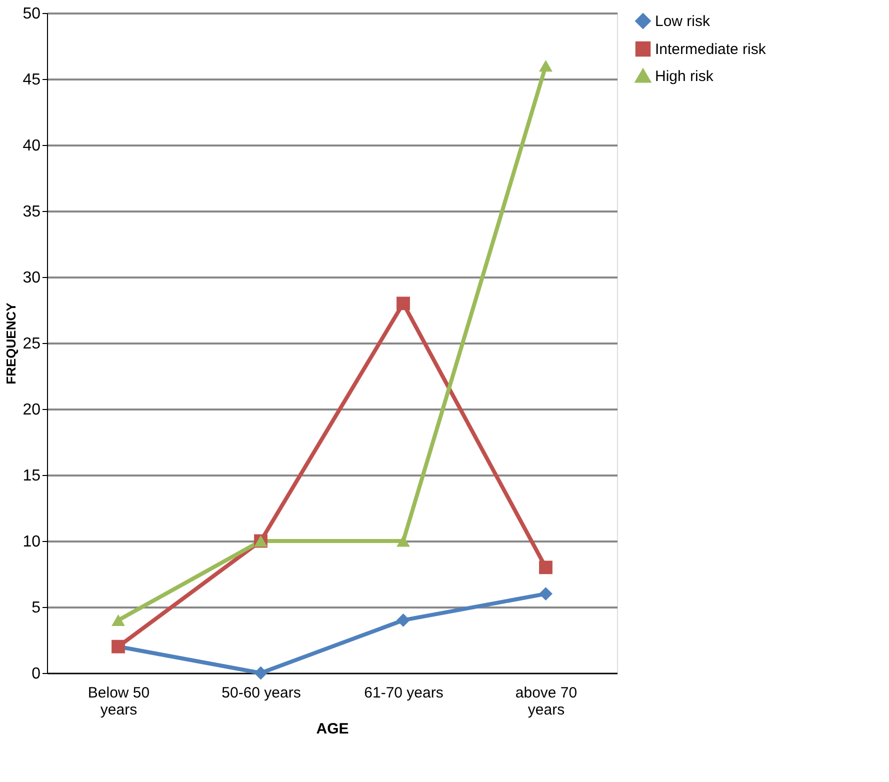  Describe the element at coordinates (31, 212) in the screenshot. I see `y-tick-label: 35` at that location.